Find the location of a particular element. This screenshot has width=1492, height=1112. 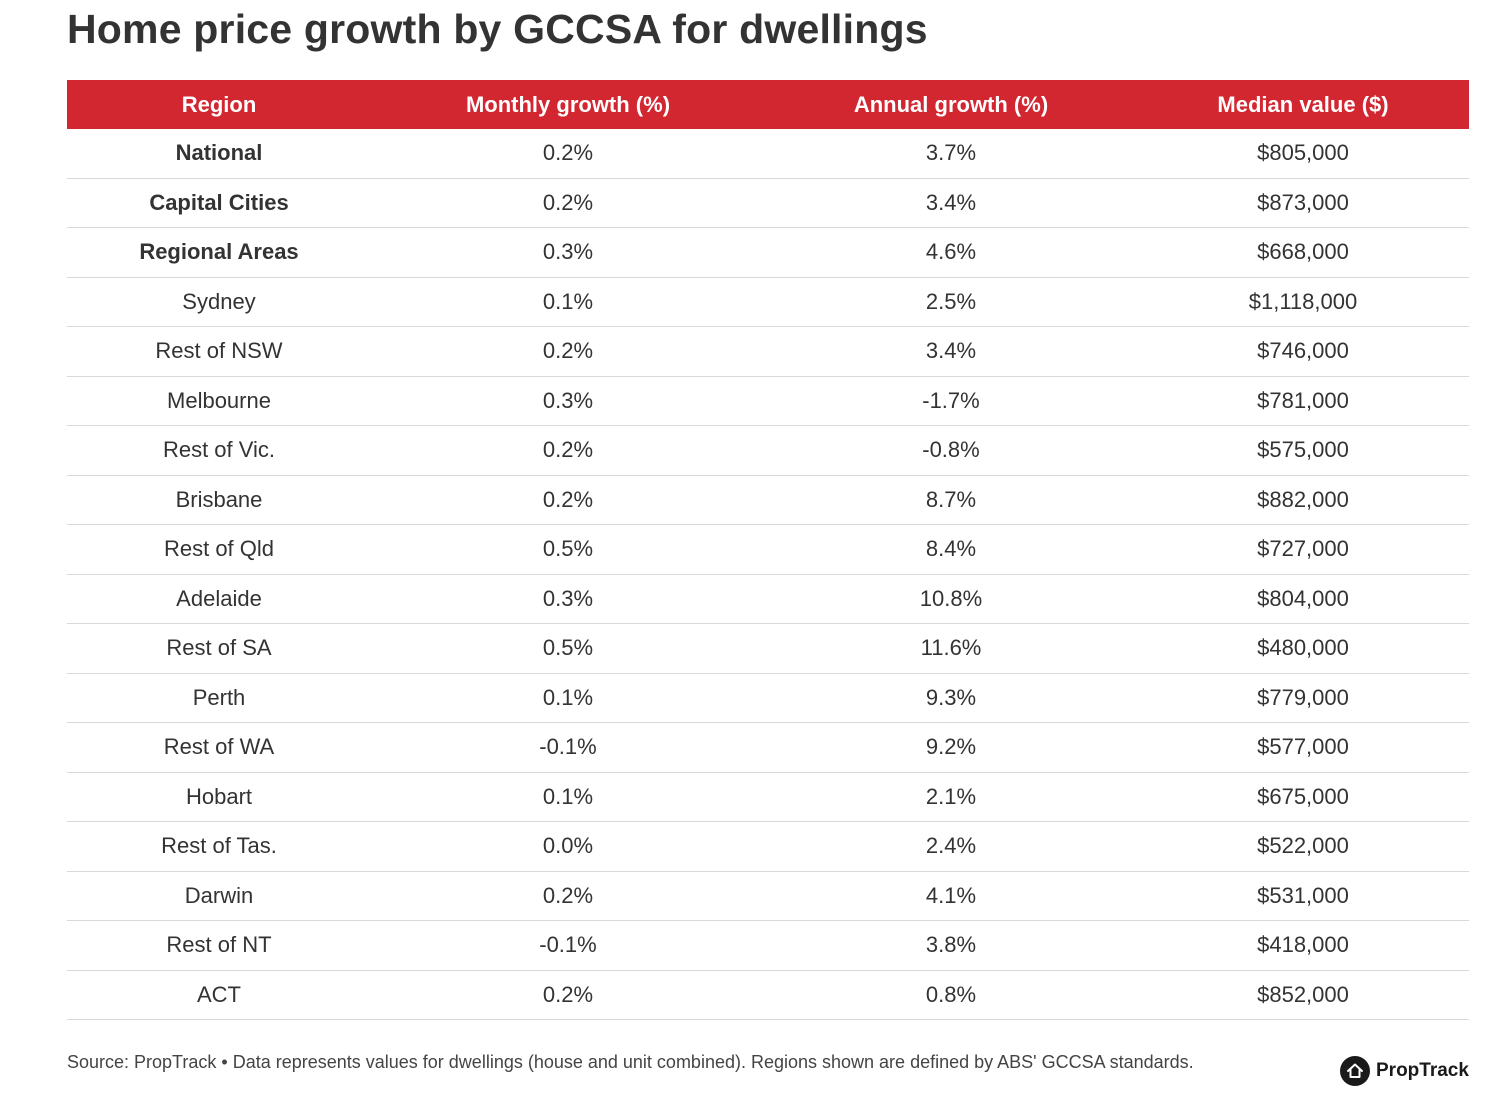

table-row: Perth 0.1% 9.3% $779,000 is located at coordinates (768, 698).